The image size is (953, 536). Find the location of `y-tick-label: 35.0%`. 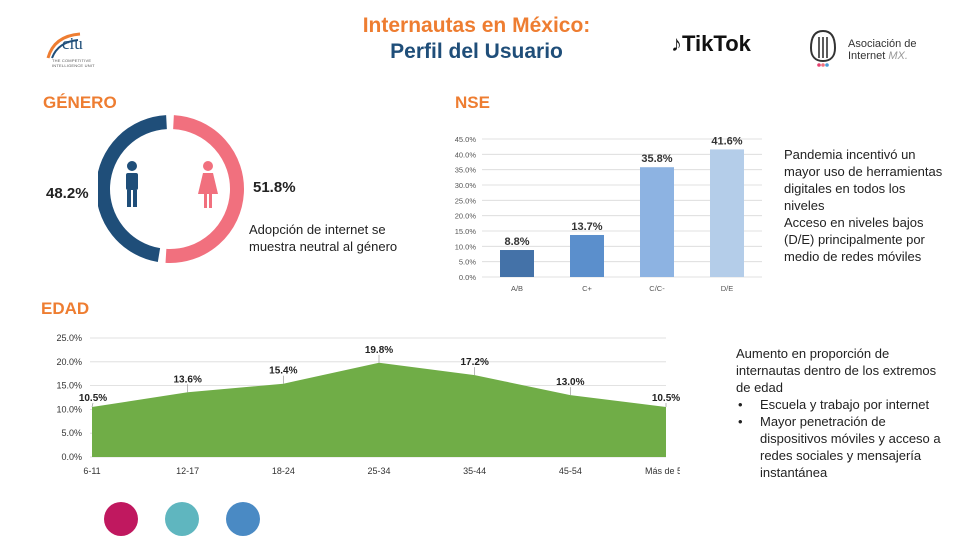

y-tick-label: 35.0% is located at coordinates (466, 170).